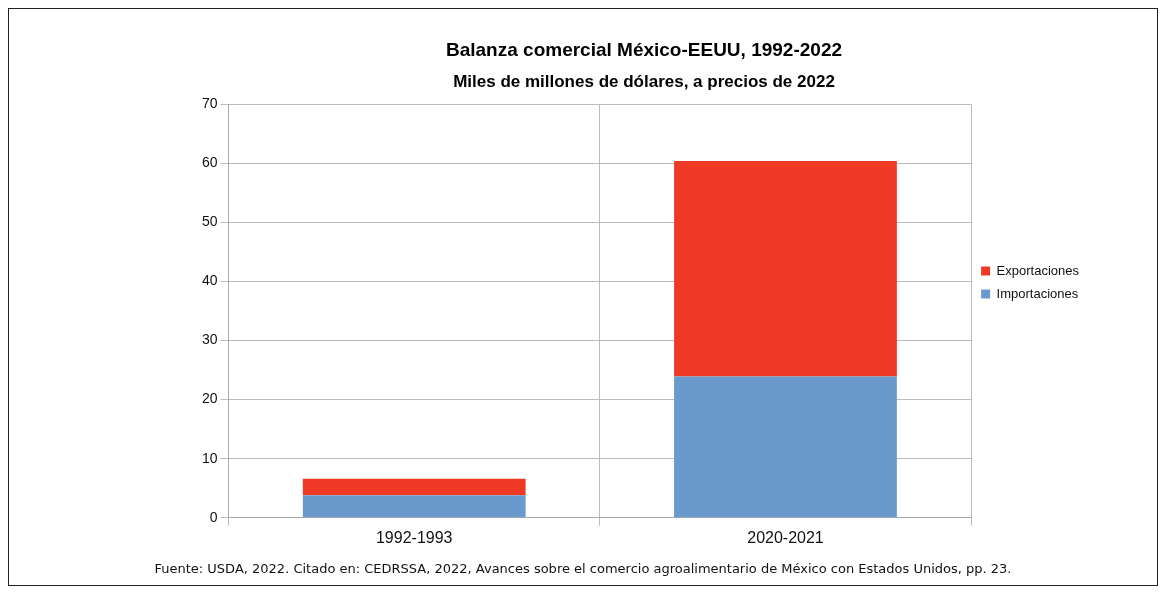 The width and height of the screenshot is (1170, 597). I want to click on legend-label: Importaciones, so click(1037, 293).